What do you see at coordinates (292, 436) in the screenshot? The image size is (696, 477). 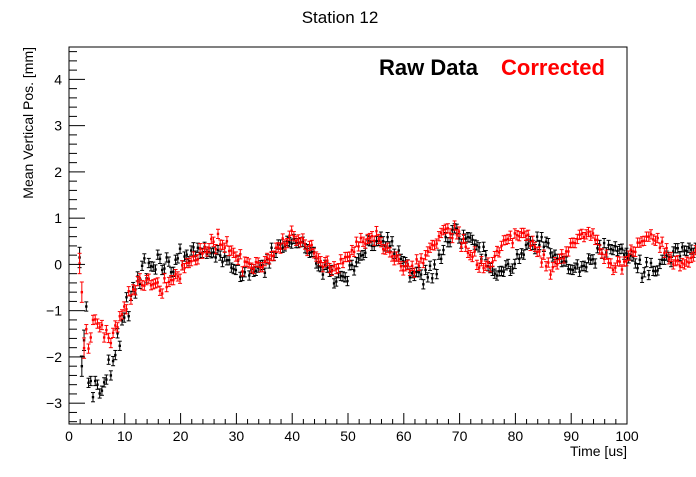 I see `x-tick-label: 40` at bounding box center [292, 436].